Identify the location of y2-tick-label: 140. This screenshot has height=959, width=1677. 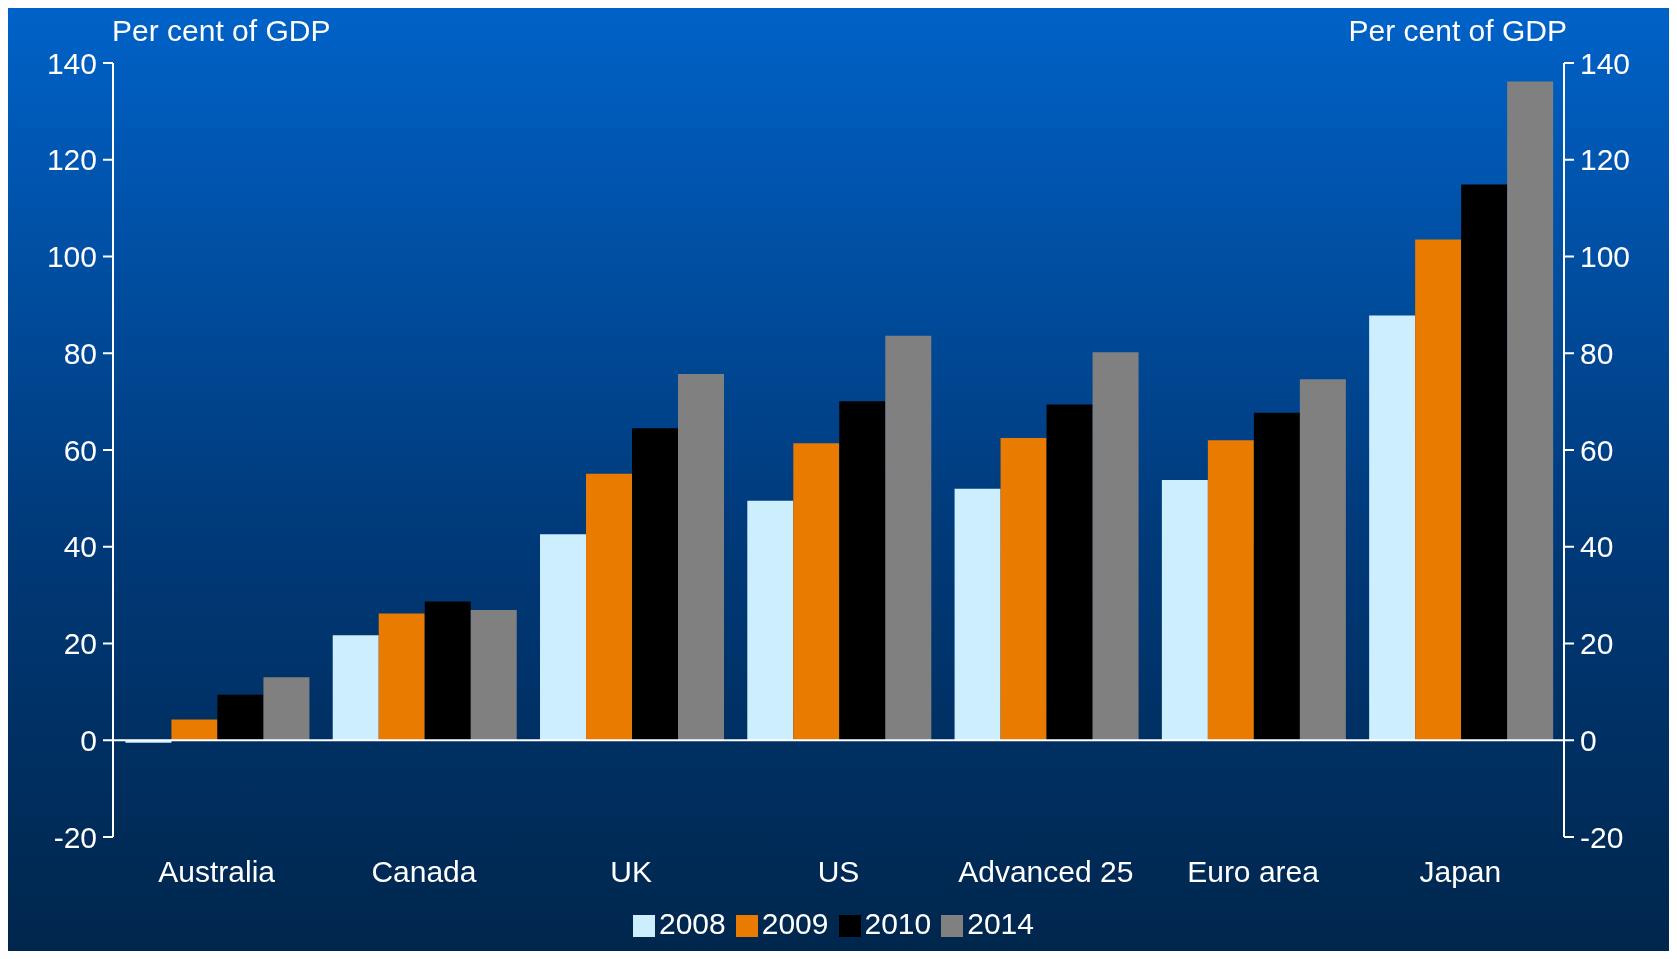
(1605, 63).